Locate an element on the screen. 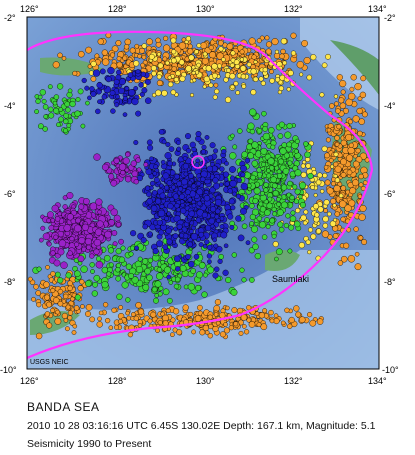  lon-ticks-top: 126° 128° 130° 132° 134° is located at coordinates (203, 9).